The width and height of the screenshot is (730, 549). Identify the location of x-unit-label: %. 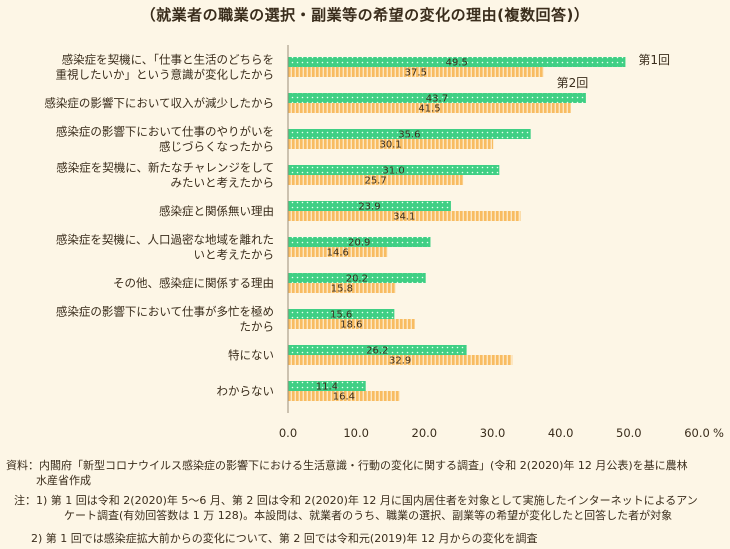
(718, 433).